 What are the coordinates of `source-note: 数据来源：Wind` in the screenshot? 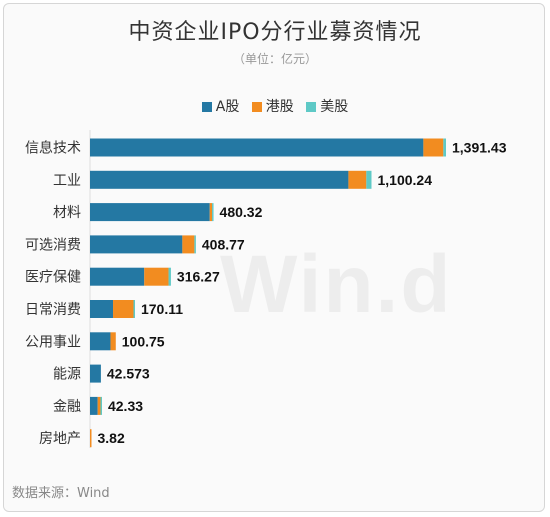 It's located at (61, 493).